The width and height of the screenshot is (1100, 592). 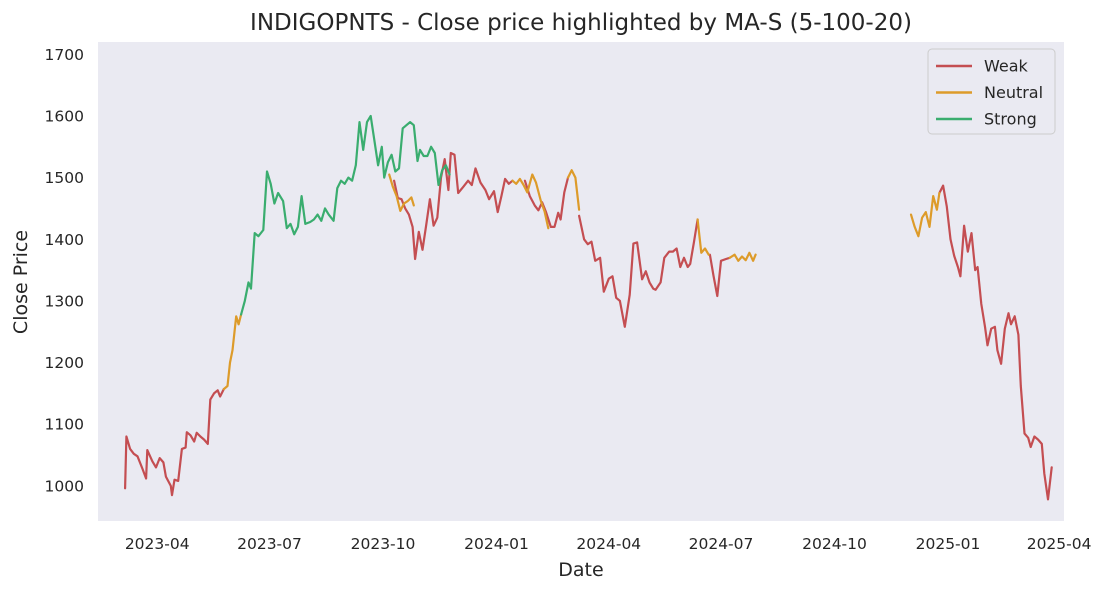 I want to click on y-tick-label: 1700, so click(x=64, y=55).